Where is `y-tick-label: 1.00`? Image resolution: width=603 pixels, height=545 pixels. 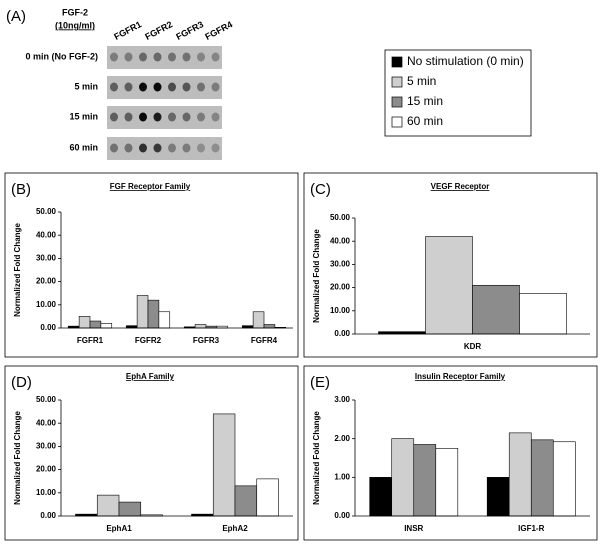 y-tick-label: 1.00 is located at coordinates (342, 476).